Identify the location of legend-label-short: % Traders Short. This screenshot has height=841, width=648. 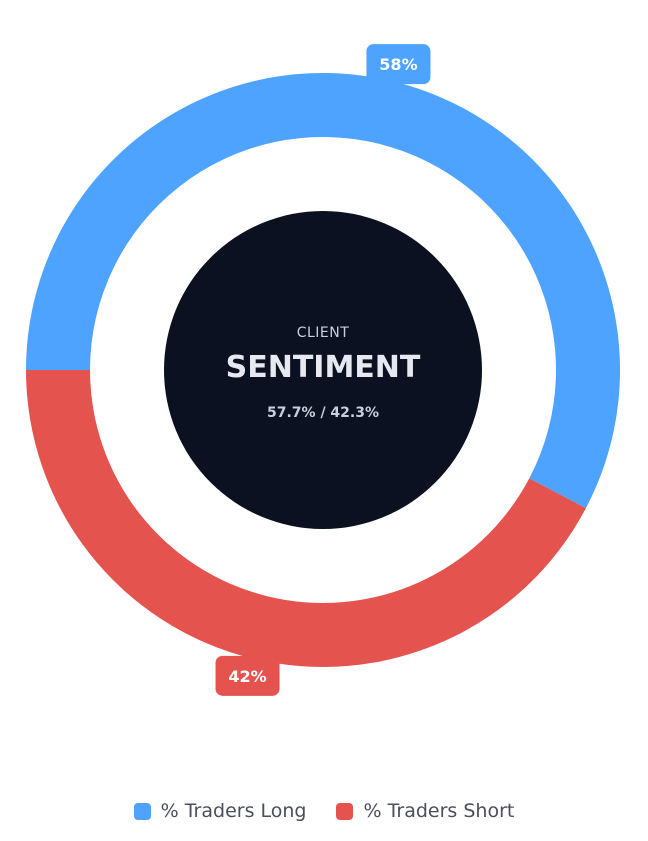
(439, 811).